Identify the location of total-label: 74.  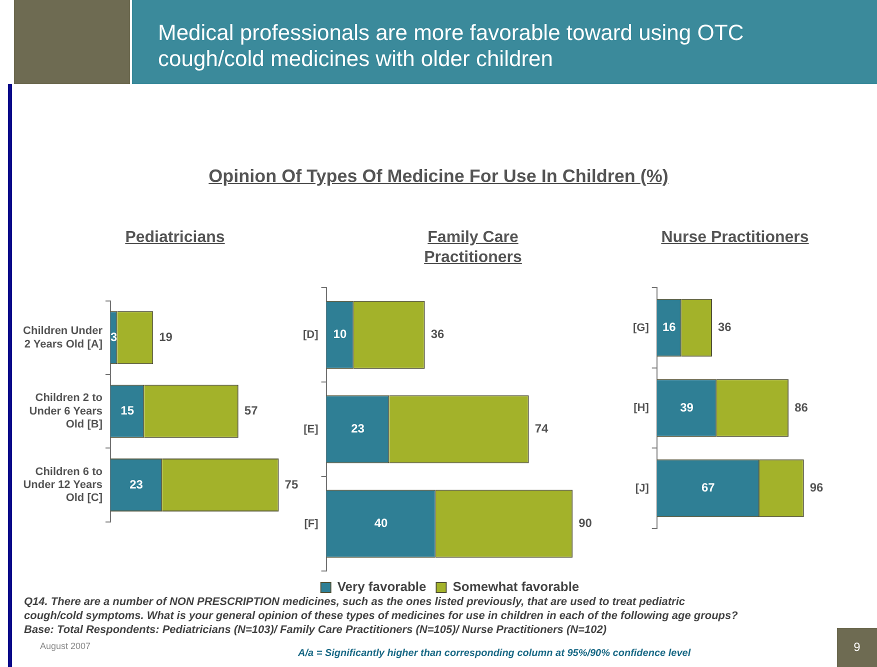
(541, 429).